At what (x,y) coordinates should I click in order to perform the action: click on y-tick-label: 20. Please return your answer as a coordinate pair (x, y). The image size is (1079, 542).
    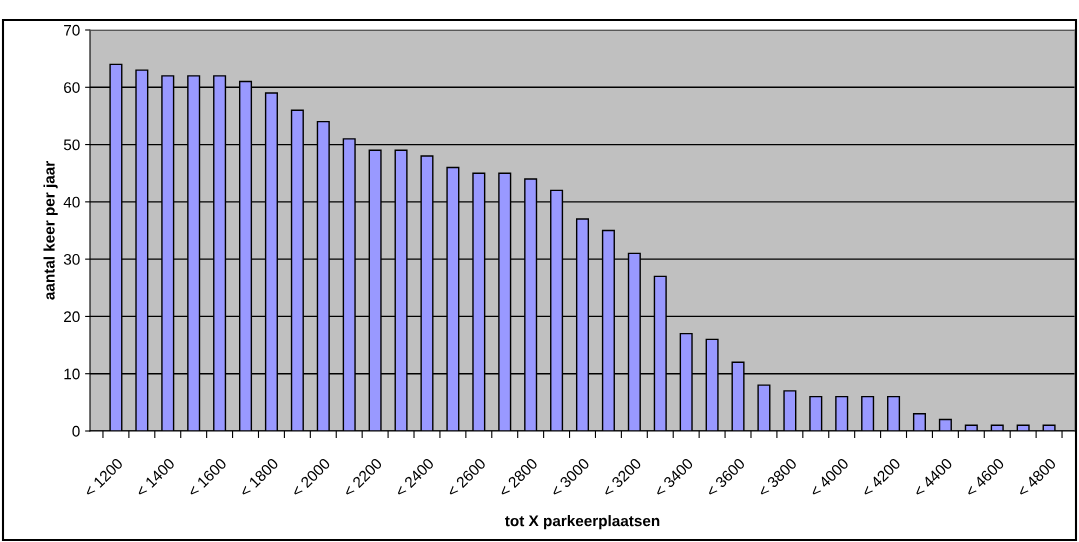
    Looking at the image, I should click on (72, 317).